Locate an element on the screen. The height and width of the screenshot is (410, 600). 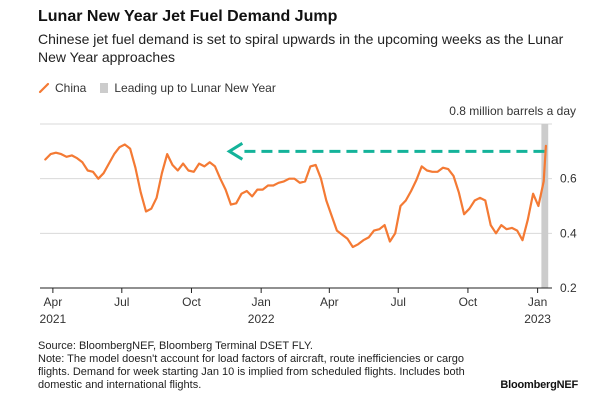
arrow-head is located at coordinates (235, 151).